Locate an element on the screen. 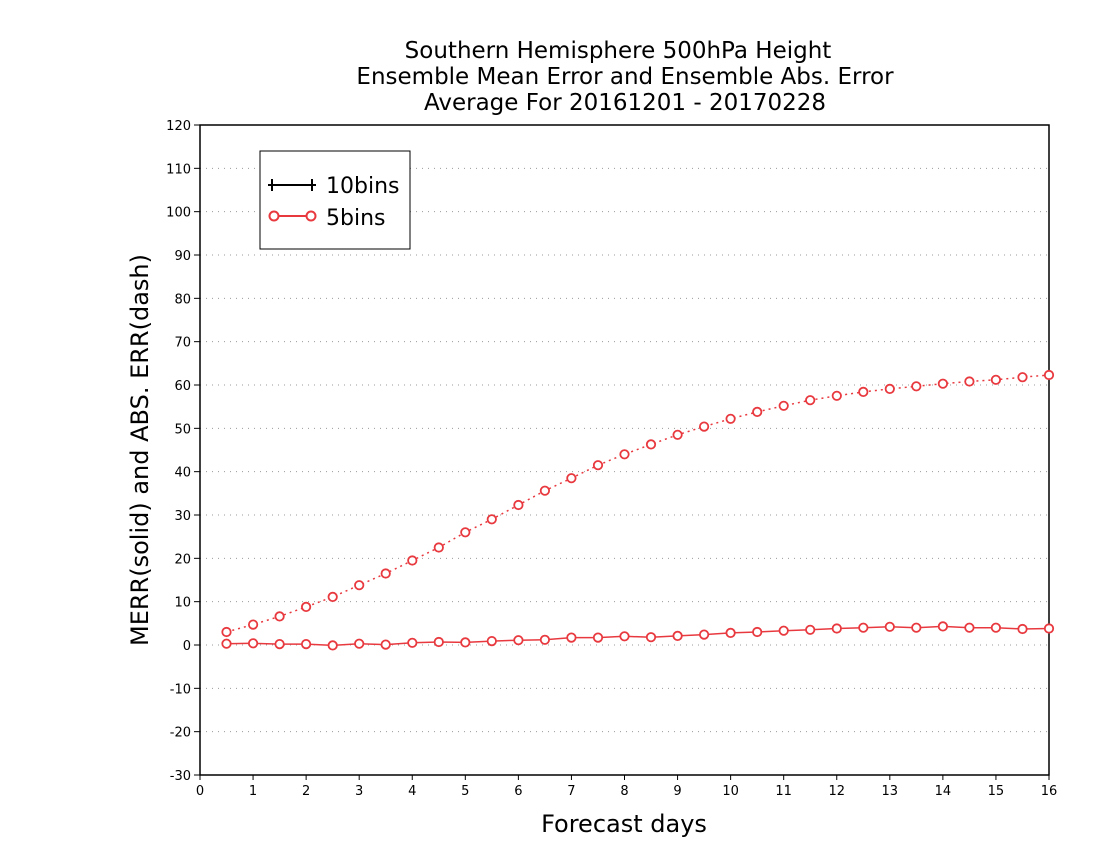  x-tick-label: 13 is located at coordinates (890, 791).